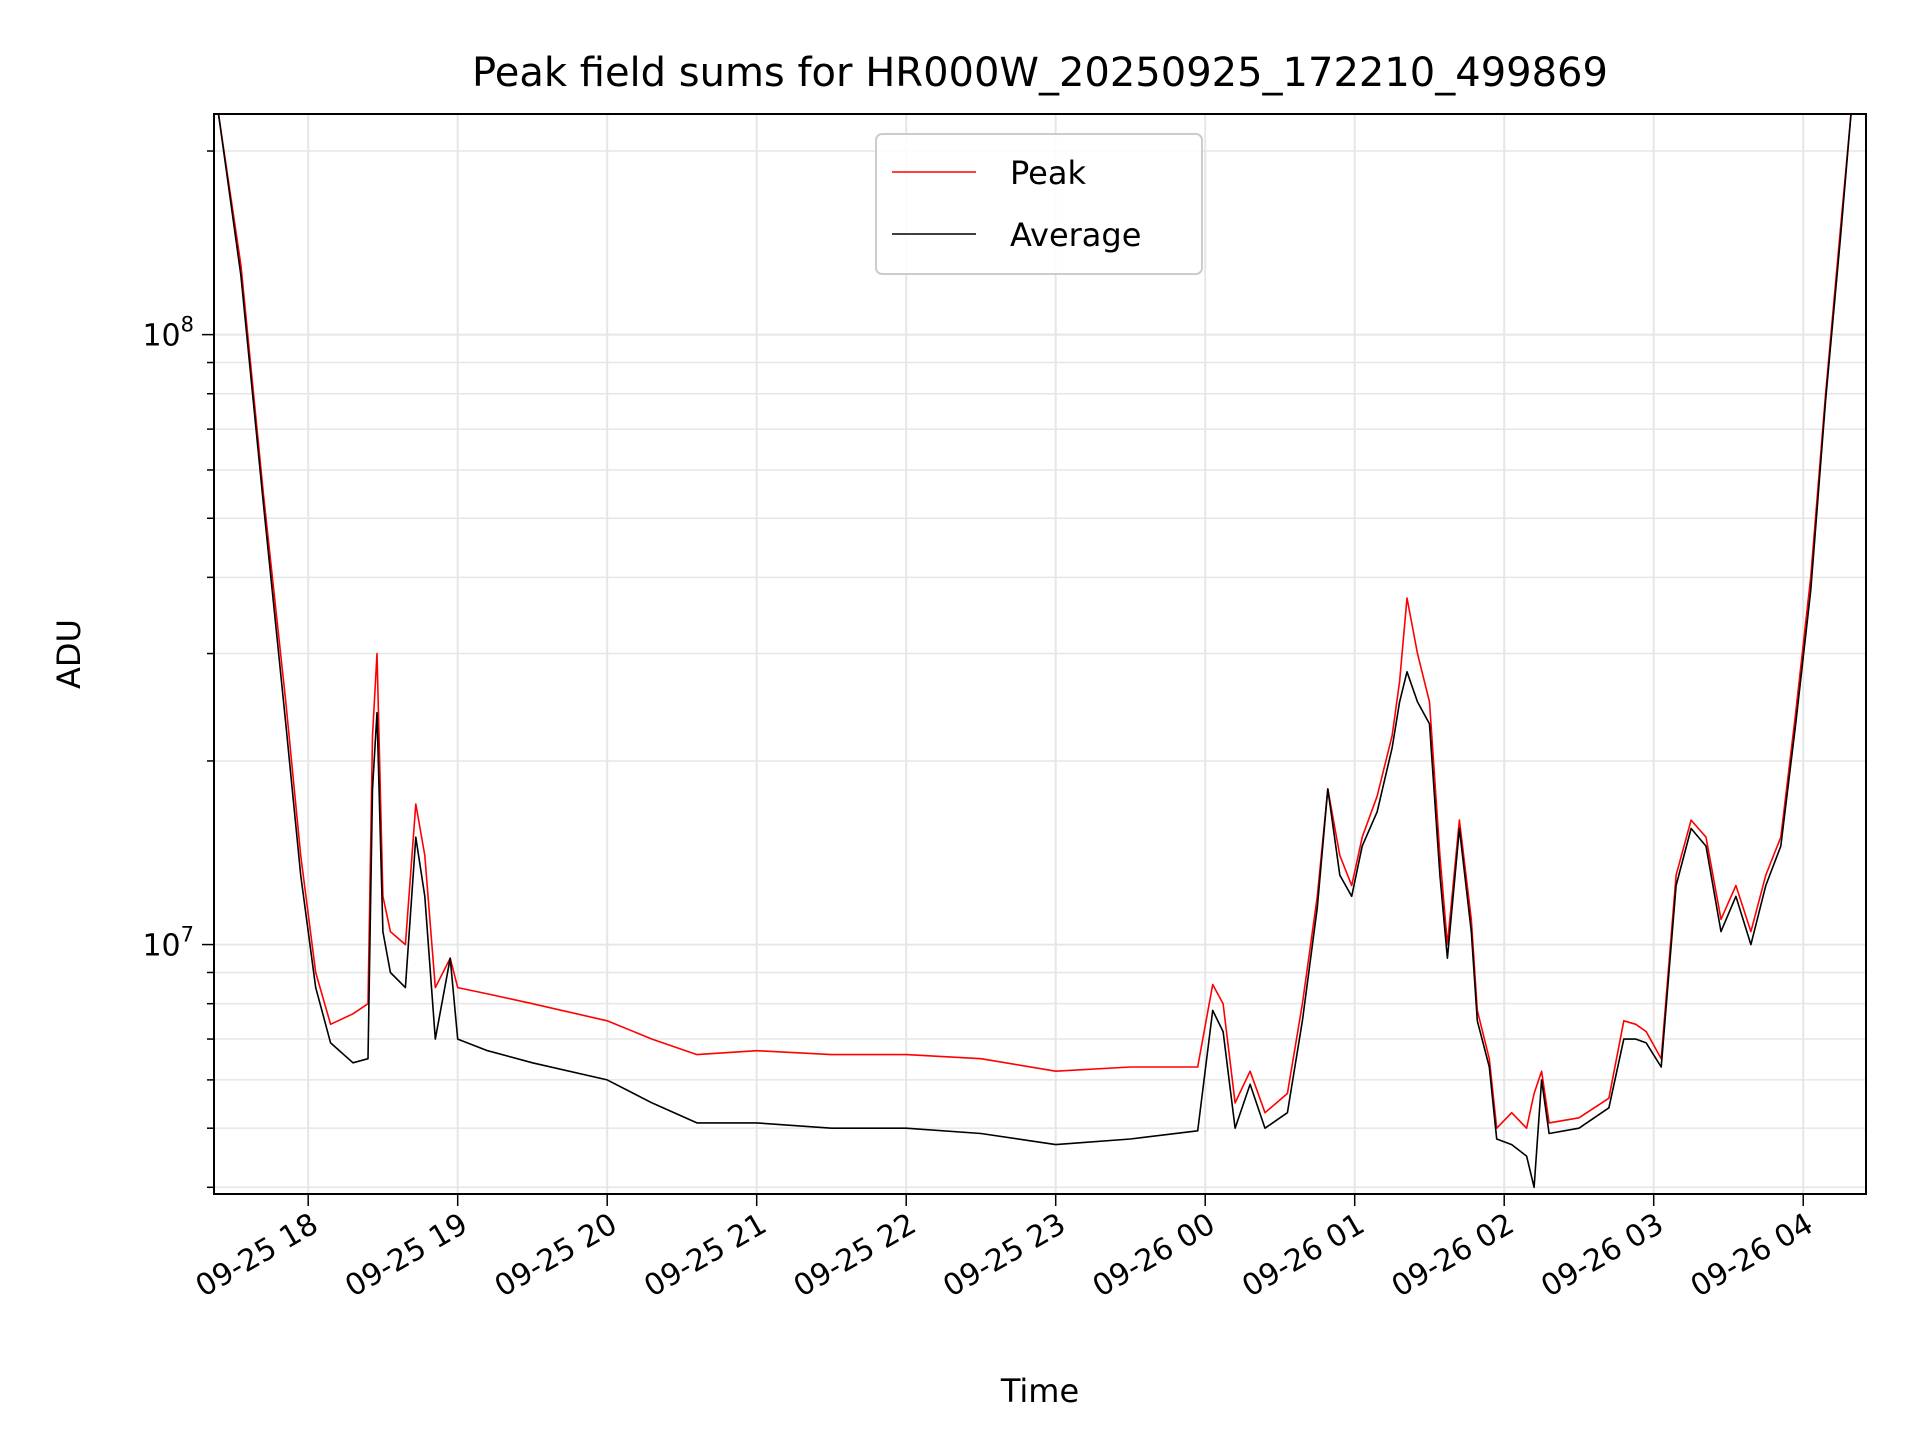 This screenshot has height=1440, width=1920. Describe the element at coordinates (69, 654) in the screenshot. I see `y-axis-label: ADU` at that location.